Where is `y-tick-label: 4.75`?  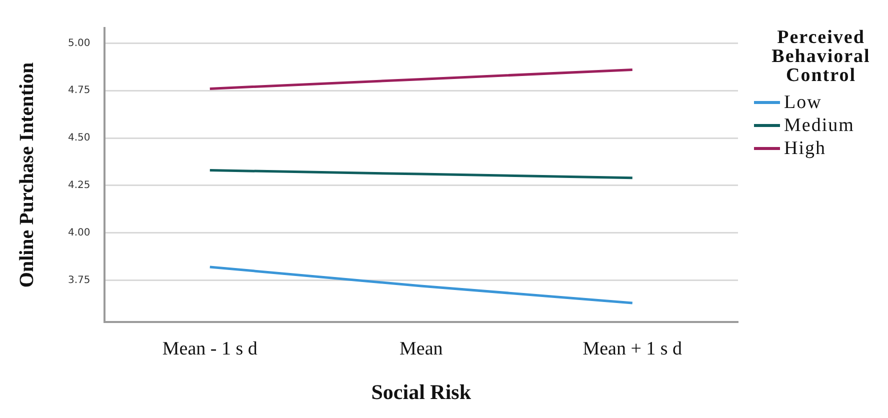 y-tick-label: 4.75 is located at coordinates (79, 90).